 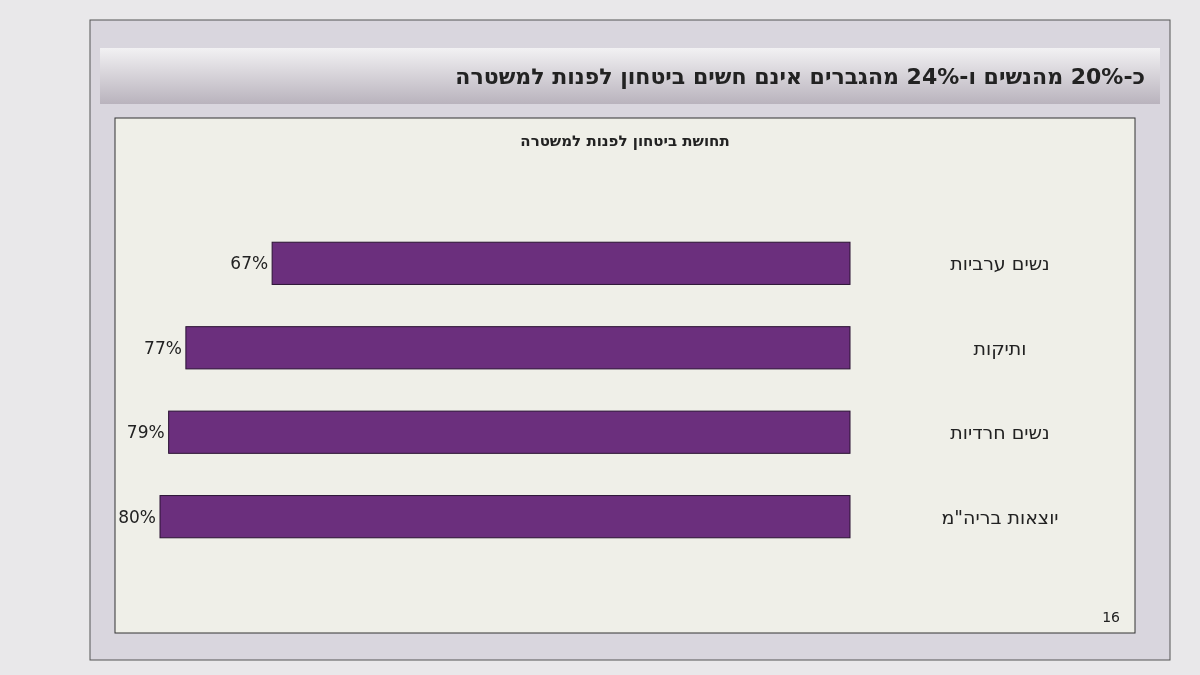 I want to click on data-label: 67%, so click(x=249, y=263).